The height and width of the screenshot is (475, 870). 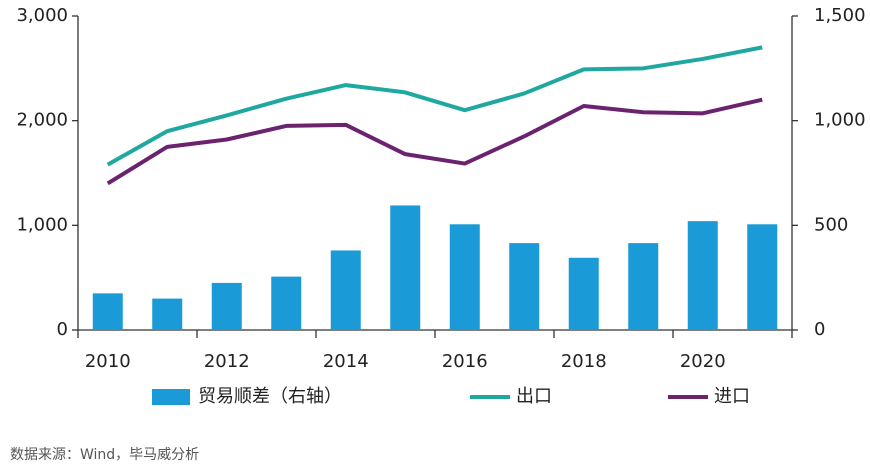 What do you see at coordinates (840, 120) in the screenshot?
I see `y2-tick-label: 1,000` at bounding box center [840, 120].